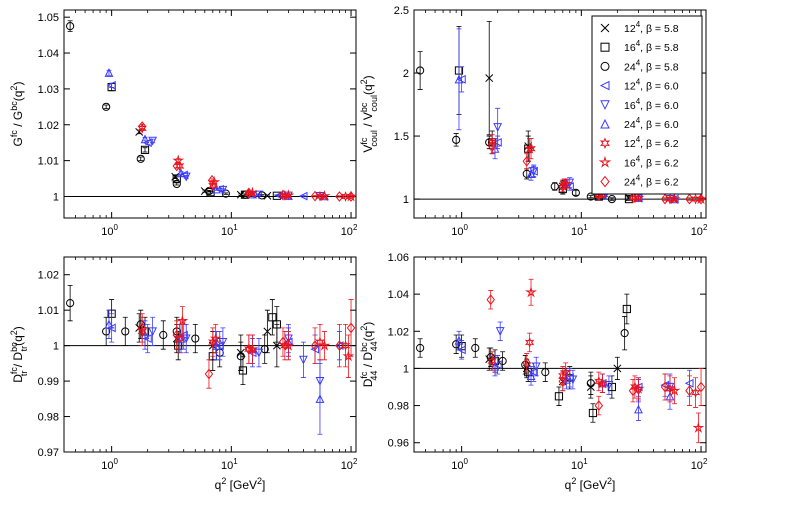 This screenshot has height=522, width=789. I want to click on series-pentagram, so click(615, 361).